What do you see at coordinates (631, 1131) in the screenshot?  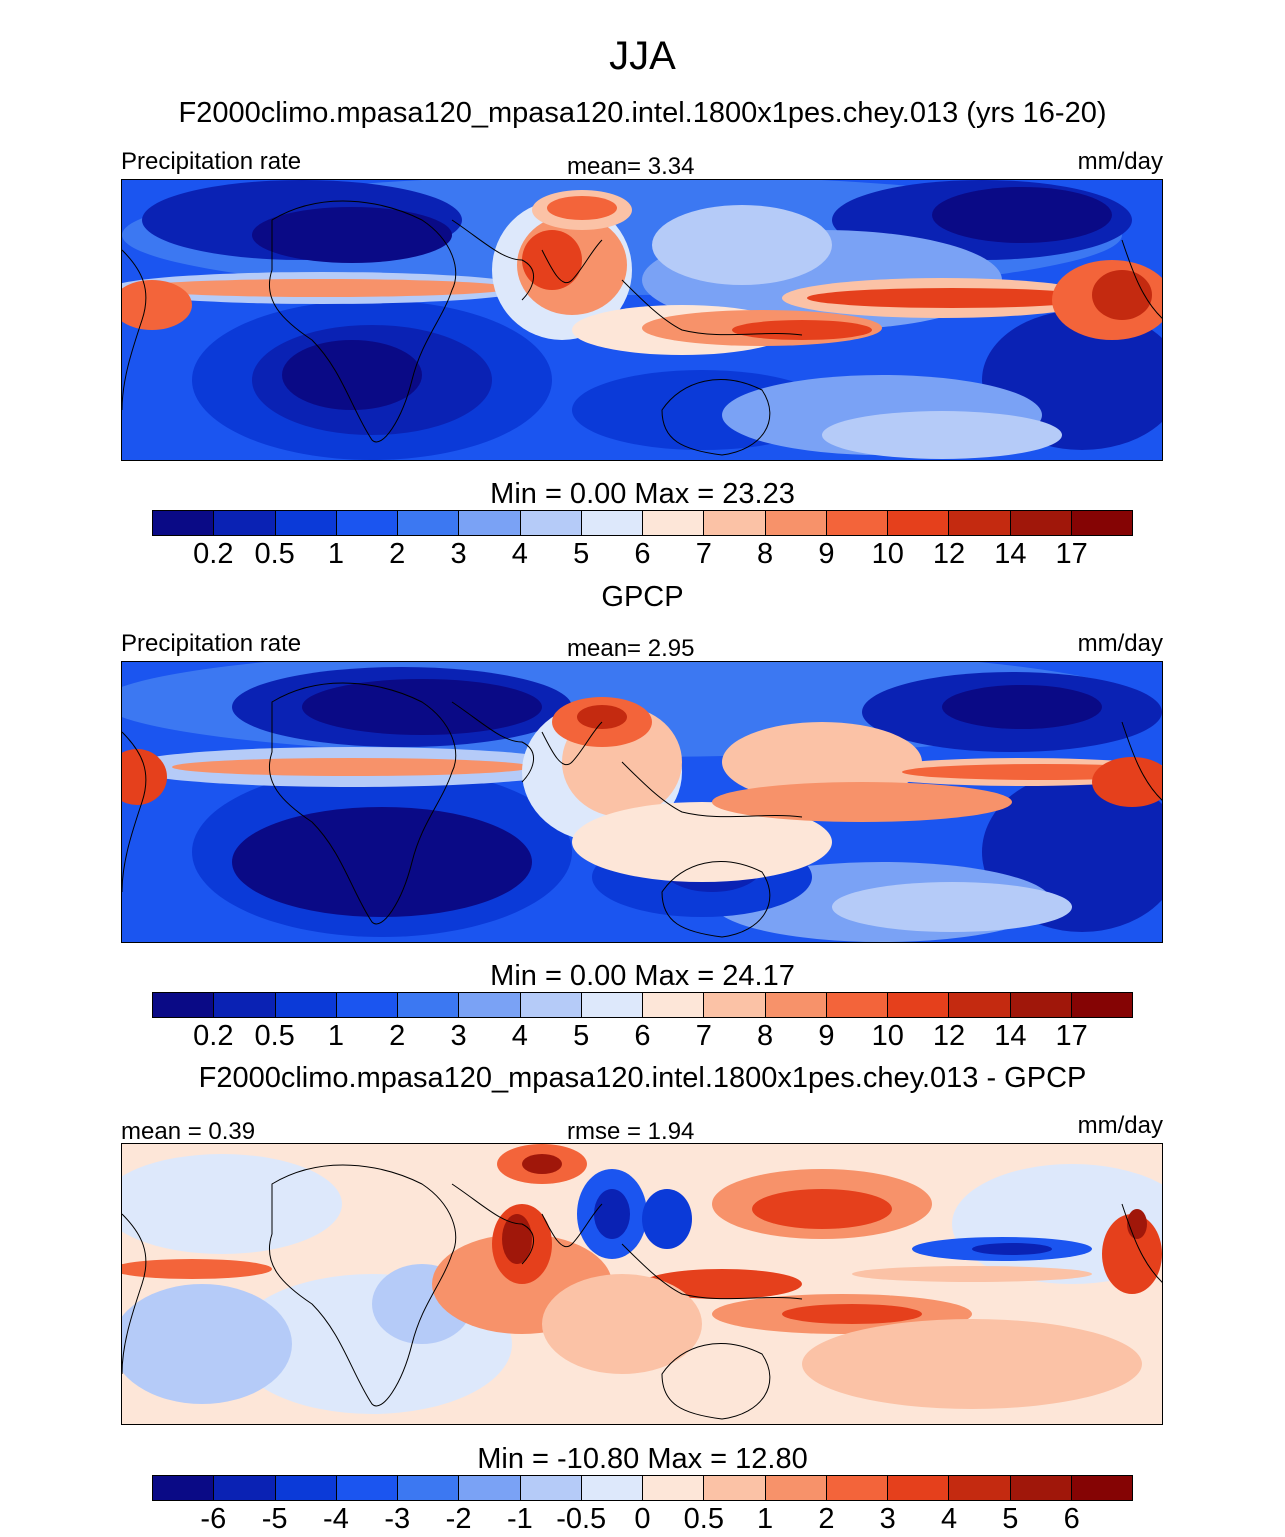 I see `panel-3-rmse-label: rmse = 1.94` at bounding box center [631, 1131].